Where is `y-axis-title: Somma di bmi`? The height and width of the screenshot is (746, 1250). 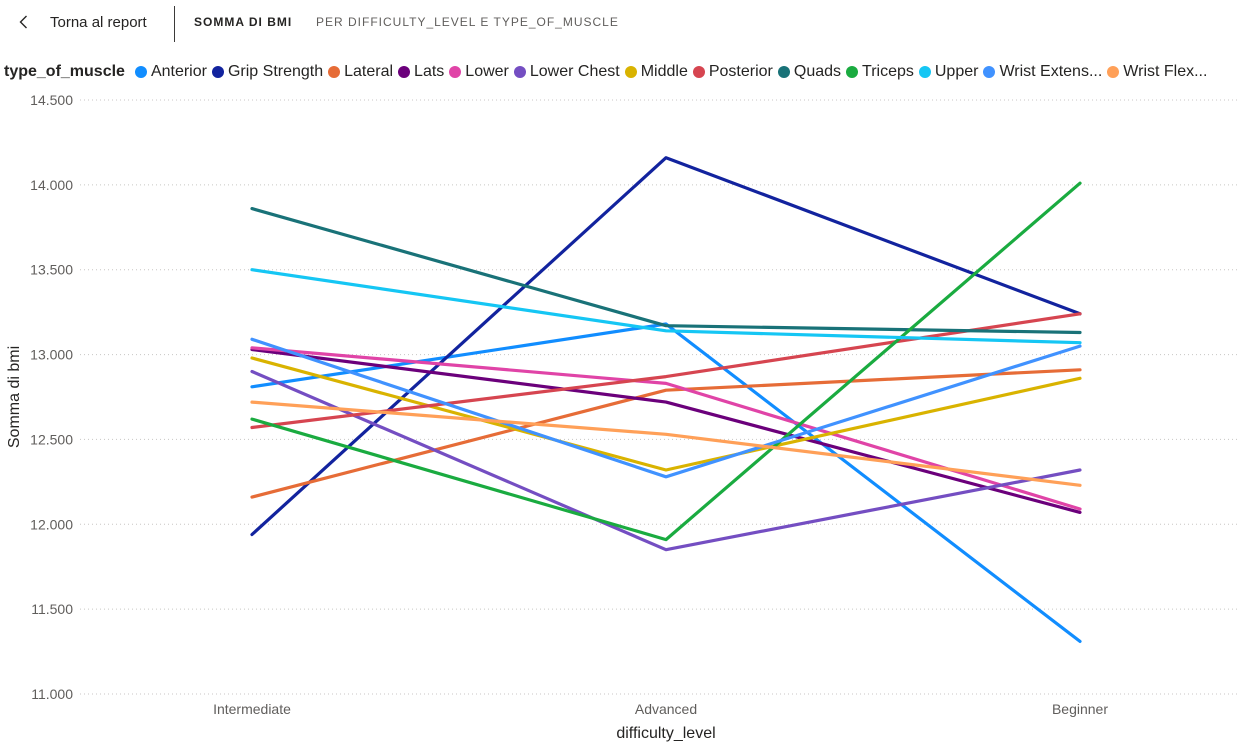
y-axis-title: Somma di bmi is located at coordinates (14, 397).